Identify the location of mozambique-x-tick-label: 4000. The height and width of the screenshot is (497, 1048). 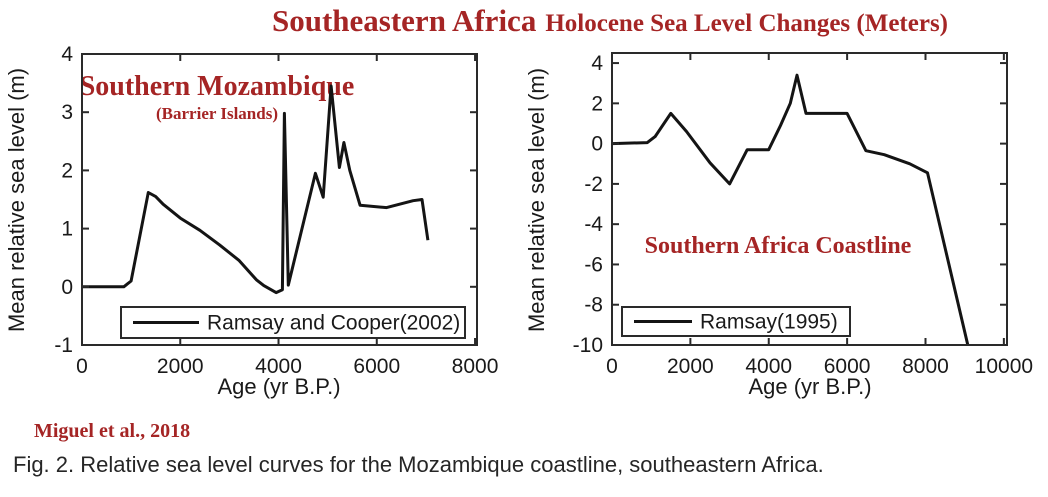
(278, 366).